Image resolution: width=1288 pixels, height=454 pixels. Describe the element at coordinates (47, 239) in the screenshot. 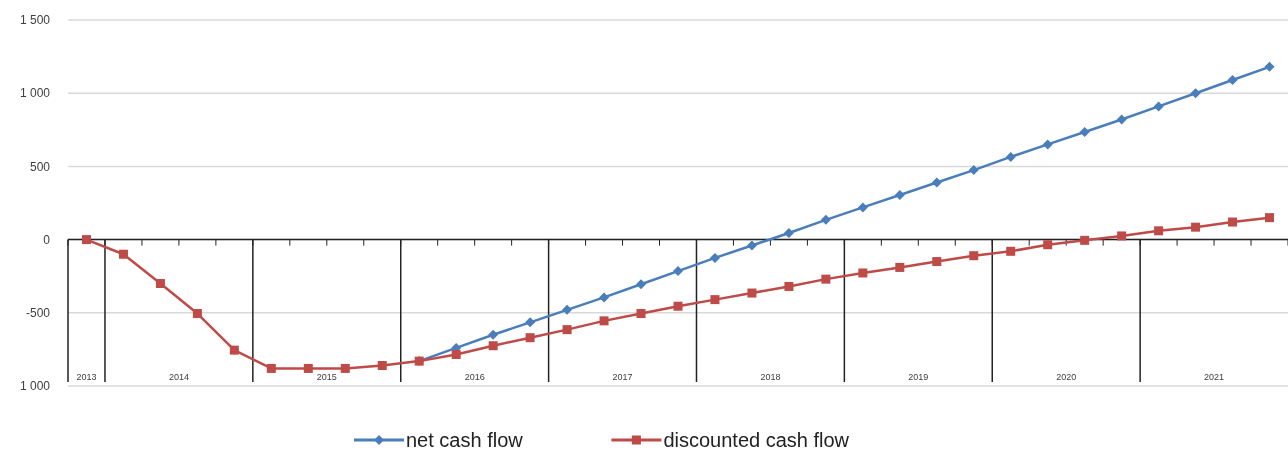

I see `y-tick-label: 0` at that location.